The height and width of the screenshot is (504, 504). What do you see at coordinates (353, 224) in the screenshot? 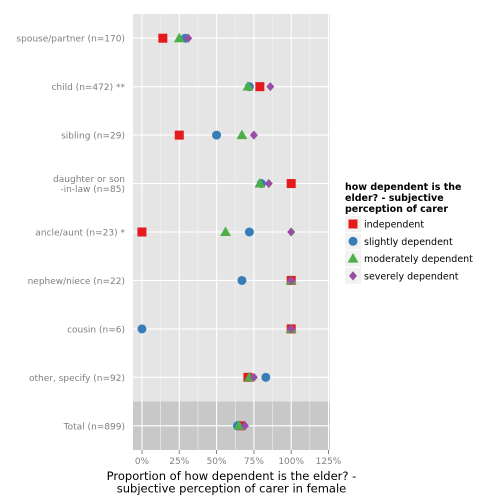
I see `legend-marker-square` at bounding box center [353, 224].